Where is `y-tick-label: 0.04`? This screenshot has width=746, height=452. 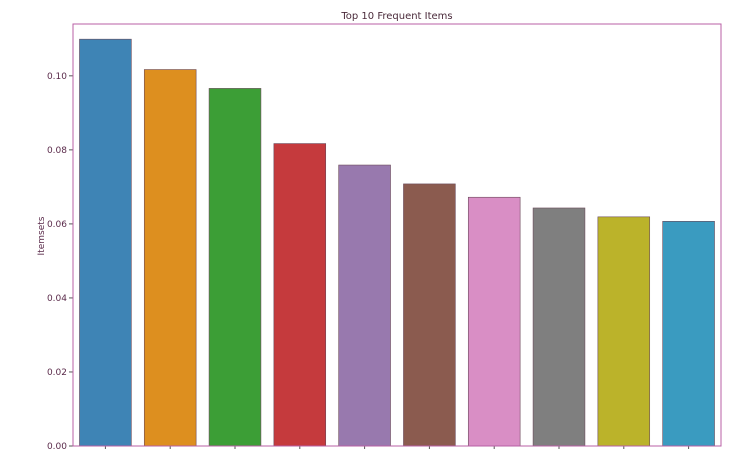
y-tick-label: 0.04 is located at coordinates (57, 299).